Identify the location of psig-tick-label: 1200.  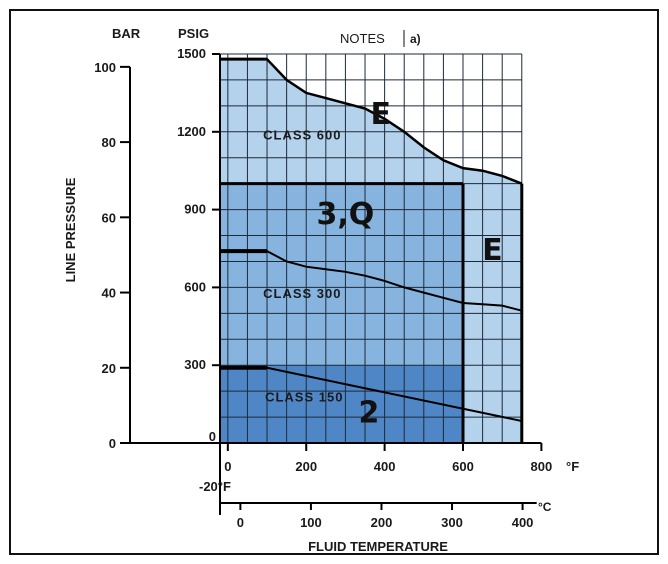
(191, 131).